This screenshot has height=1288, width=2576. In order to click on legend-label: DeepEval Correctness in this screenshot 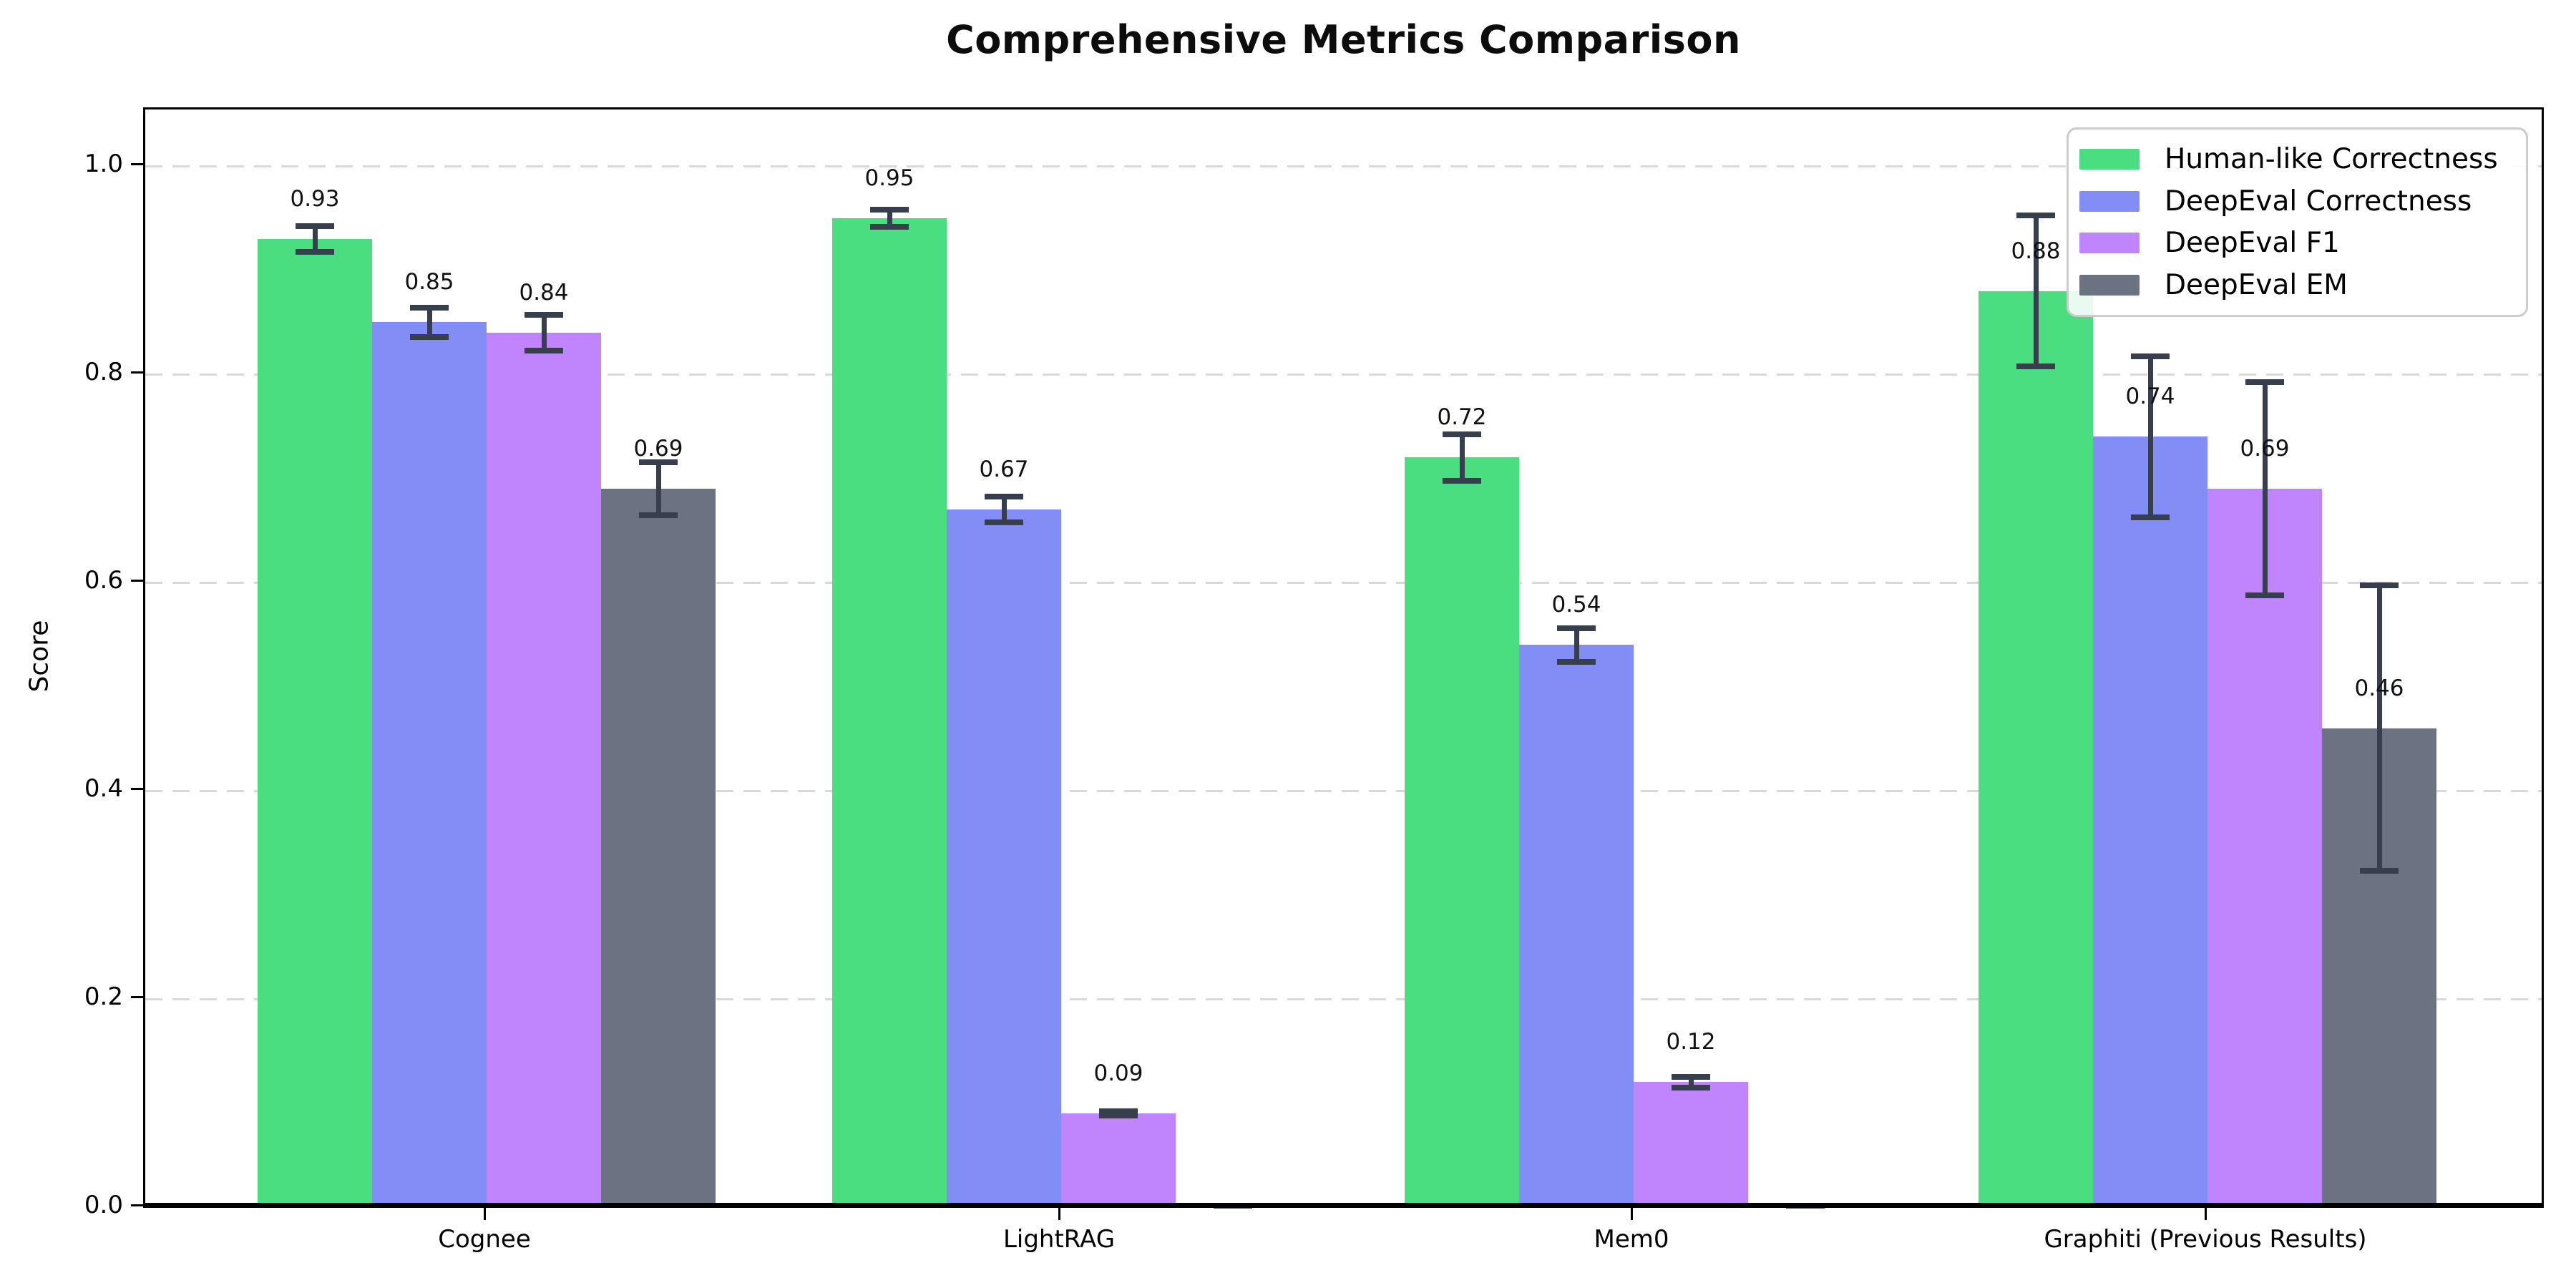, I will do `click(2318, 201)`.